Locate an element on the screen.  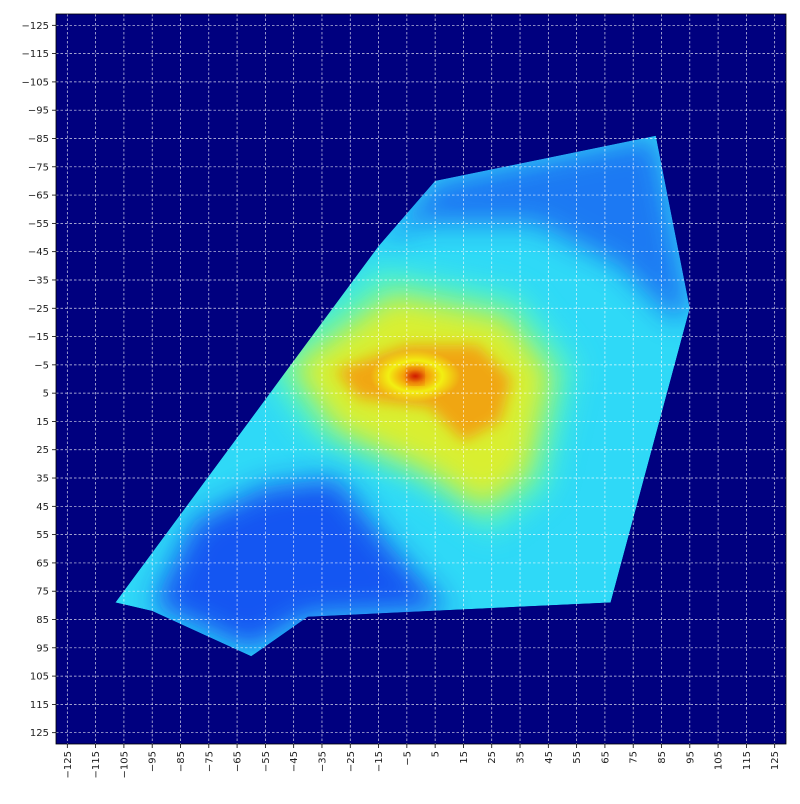
x-tick-label: 25 is located at coordinates (492, 757).